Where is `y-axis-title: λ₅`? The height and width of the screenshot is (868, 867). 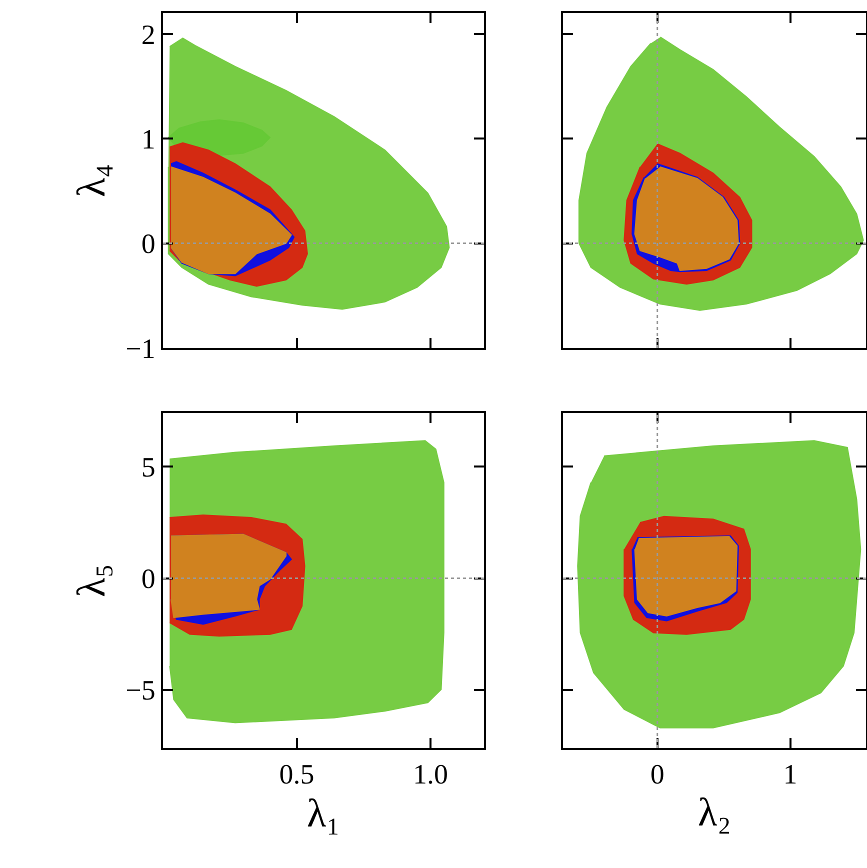 y-axis-title: λ₅ is located at coordinates (91, 581).